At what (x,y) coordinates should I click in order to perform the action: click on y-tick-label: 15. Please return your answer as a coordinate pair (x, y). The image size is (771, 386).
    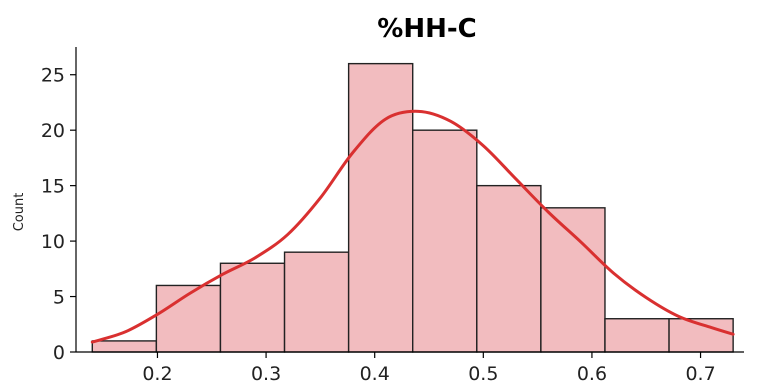
    Looking at the image, I should click on (53, 187).